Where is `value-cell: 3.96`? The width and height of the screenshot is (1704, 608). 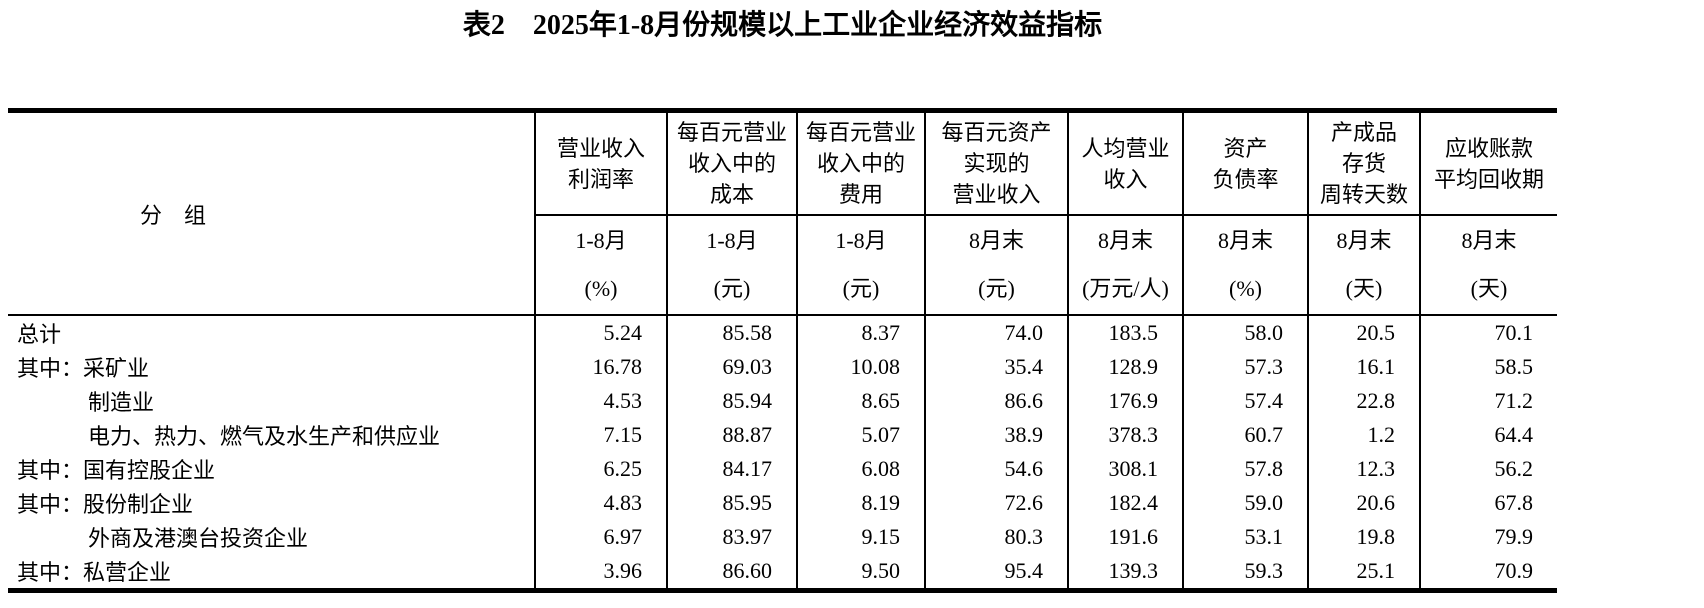 value-cell: 3.96 is located at coordinates (600, 572).